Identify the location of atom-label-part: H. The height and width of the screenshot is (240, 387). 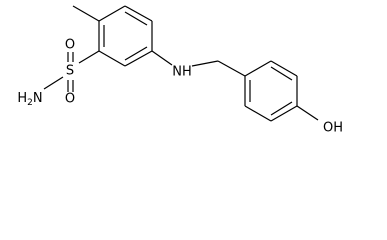
(22, 98).